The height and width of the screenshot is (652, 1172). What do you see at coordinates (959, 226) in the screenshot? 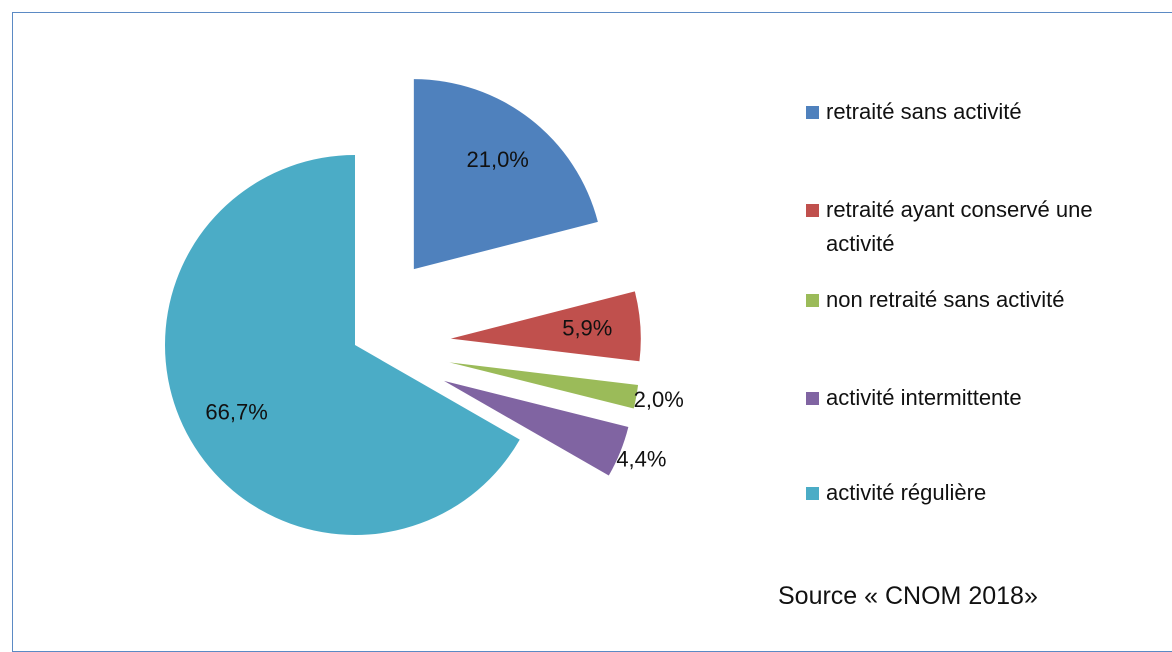
I see `legend-label: retraité ayant conservé une activité` at bounding box center [959, 226].